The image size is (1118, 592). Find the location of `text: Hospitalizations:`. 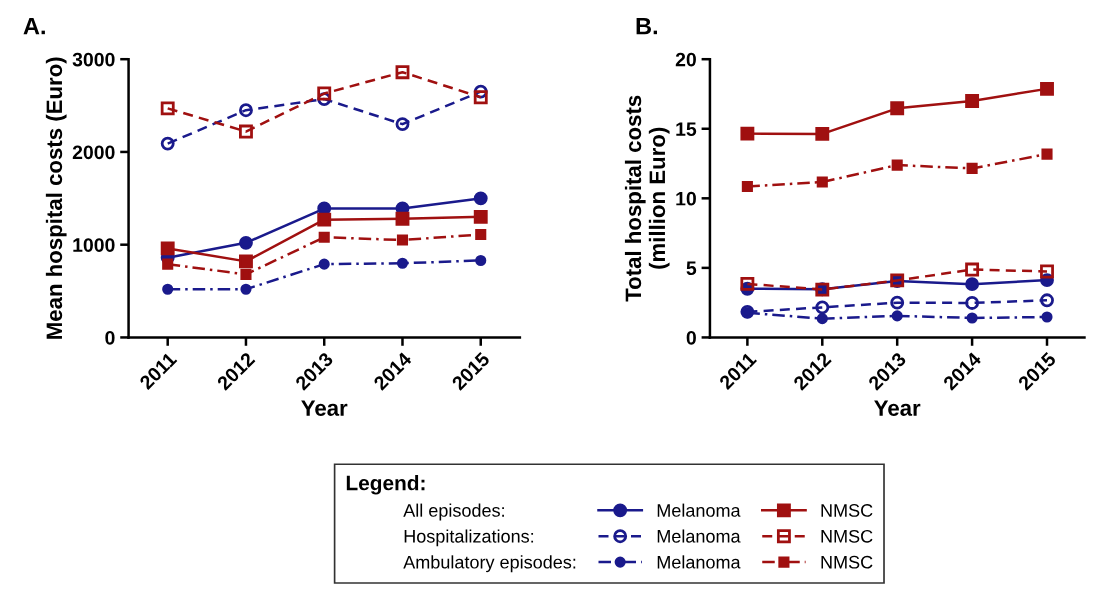

text: Hospitalizations: is located at coordinates (469, 538).